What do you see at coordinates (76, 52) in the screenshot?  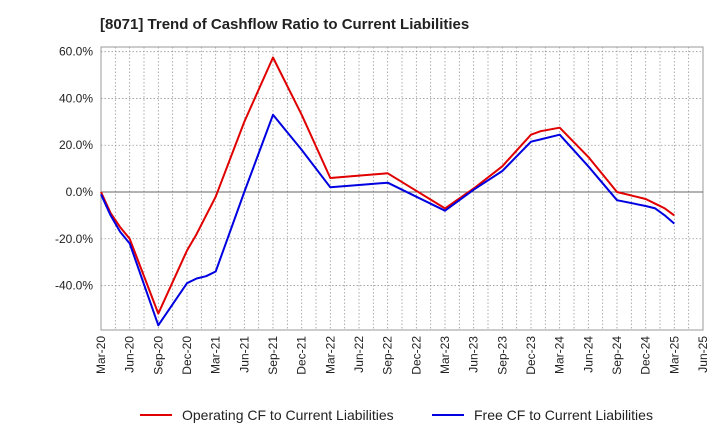 I see `y-tick-label: 60.0%` at bounding box center [76, 52].